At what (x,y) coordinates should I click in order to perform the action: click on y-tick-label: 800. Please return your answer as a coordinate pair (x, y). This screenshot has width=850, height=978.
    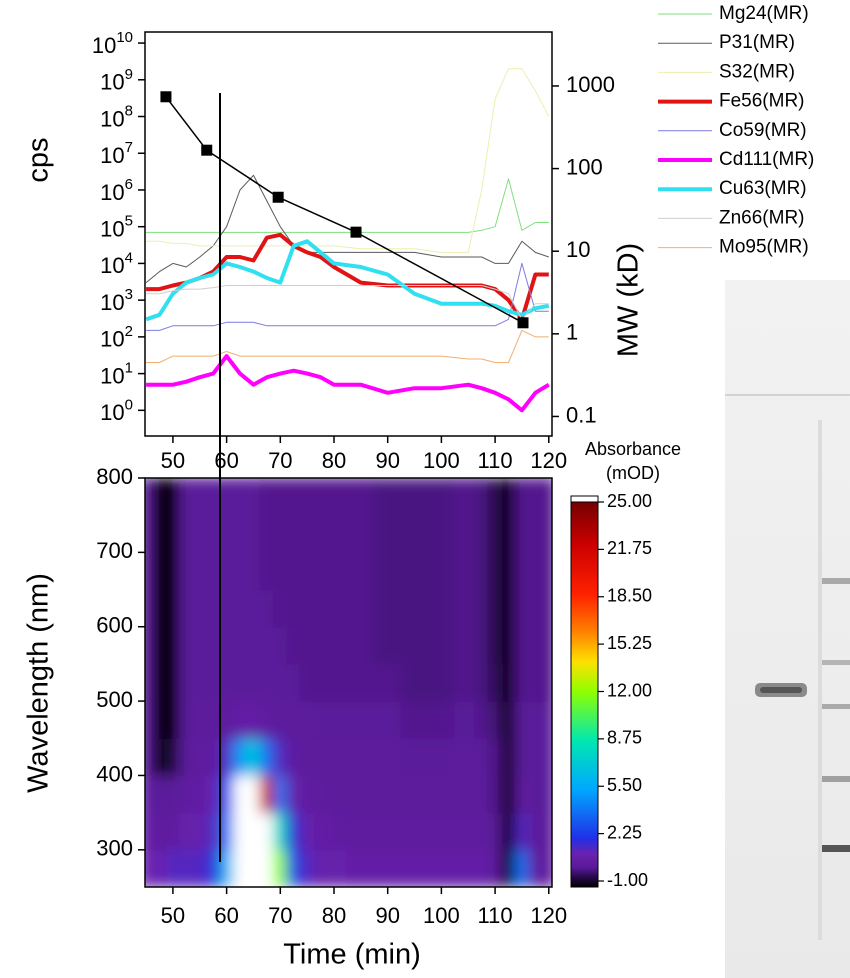
    Looking at the image, I should click on (114, 476).